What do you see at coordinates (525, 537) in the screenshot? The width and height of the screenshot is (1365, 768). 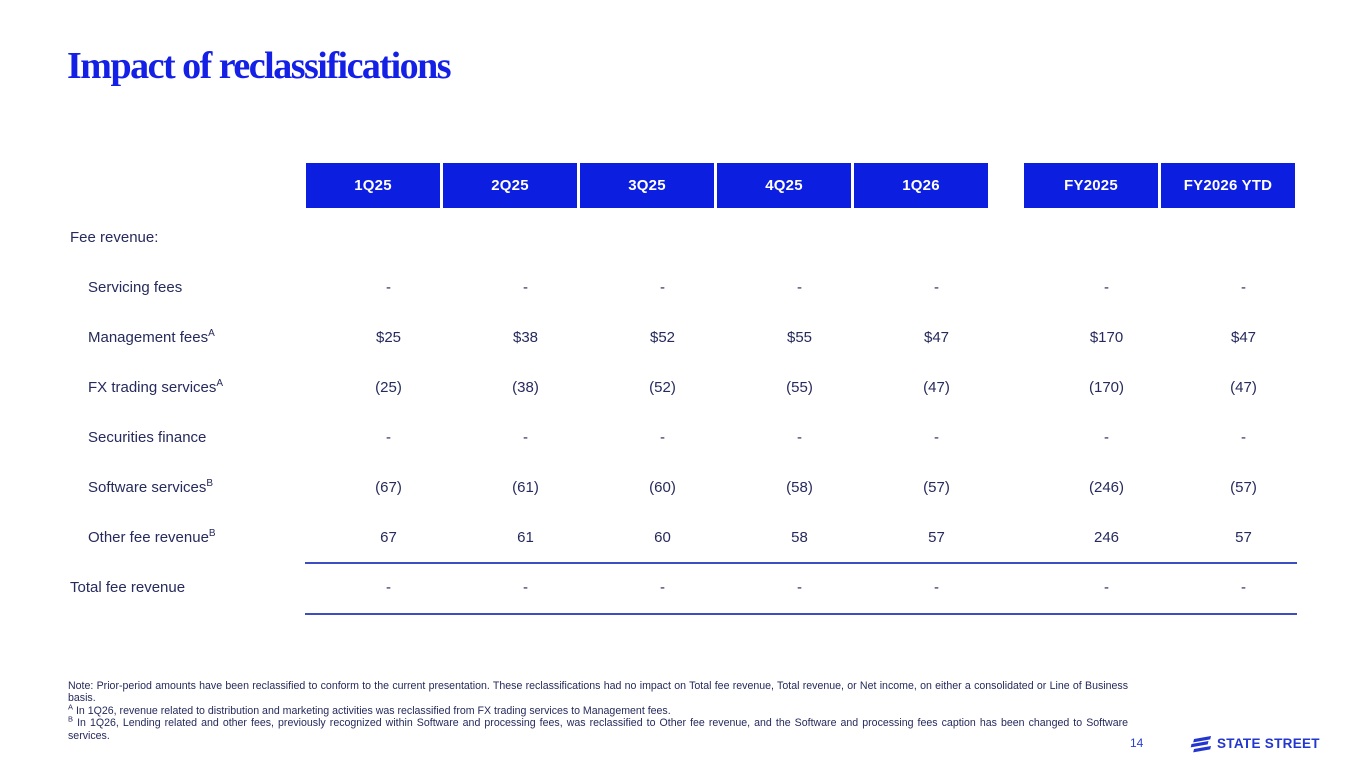 I see `value-cell: 61` at bounding box center [525, 537].